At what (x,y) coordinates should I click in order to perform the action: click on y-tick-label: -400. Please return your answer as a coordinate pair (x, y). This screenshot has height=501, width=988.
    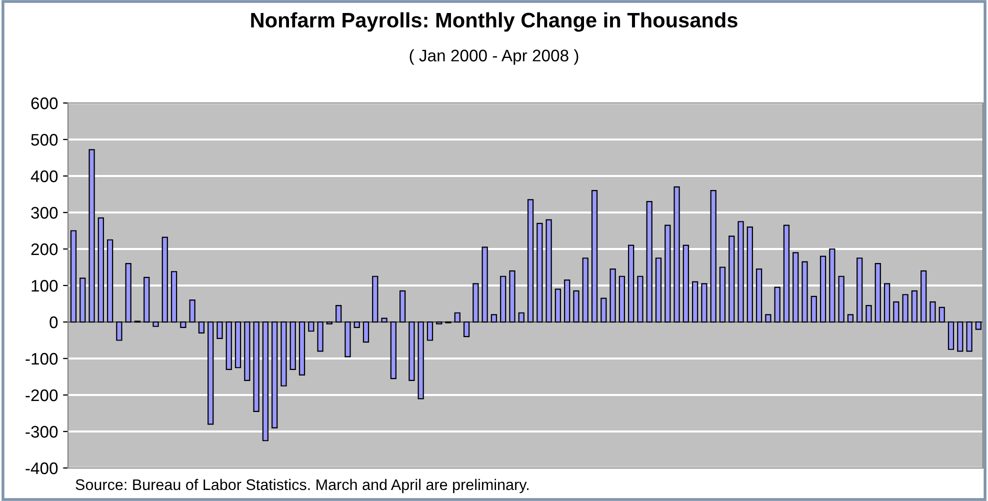
    Looking at the image, I should click on (42, 468).